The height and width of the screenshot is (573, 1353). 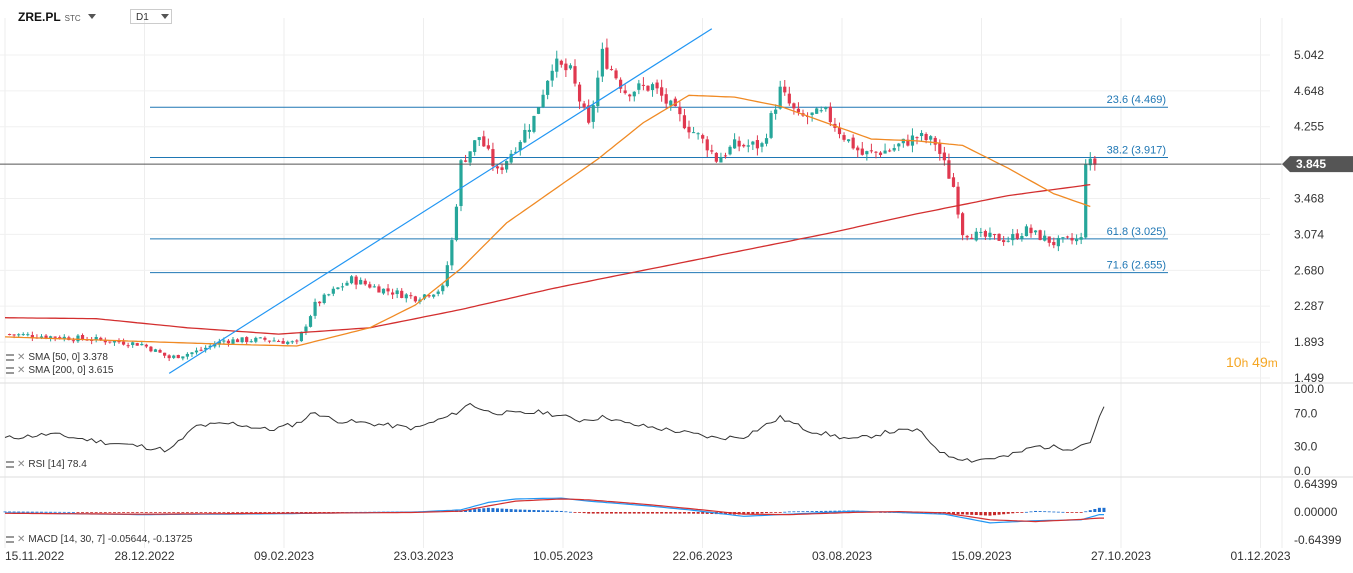 I want to click on y-tick-label: 5.042, so click(x=1309, y=55).